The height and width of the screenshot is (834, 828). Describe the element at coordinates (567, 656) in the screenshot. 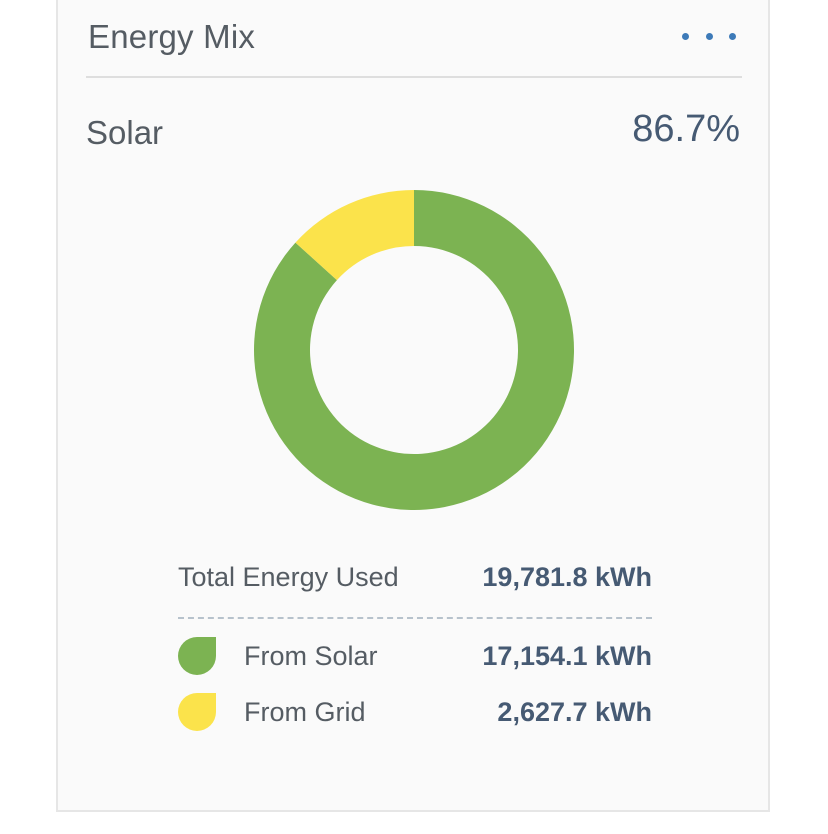

I see `legend-value-solar: 17,154.1 kWh` at that location.